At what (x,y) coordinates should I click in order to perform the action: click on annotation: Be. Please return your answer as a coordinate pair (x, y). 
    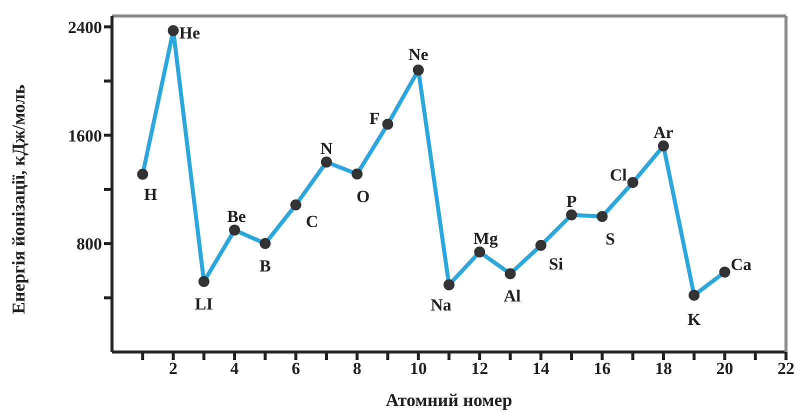
    Looking at the image, I should click on (236, 216).